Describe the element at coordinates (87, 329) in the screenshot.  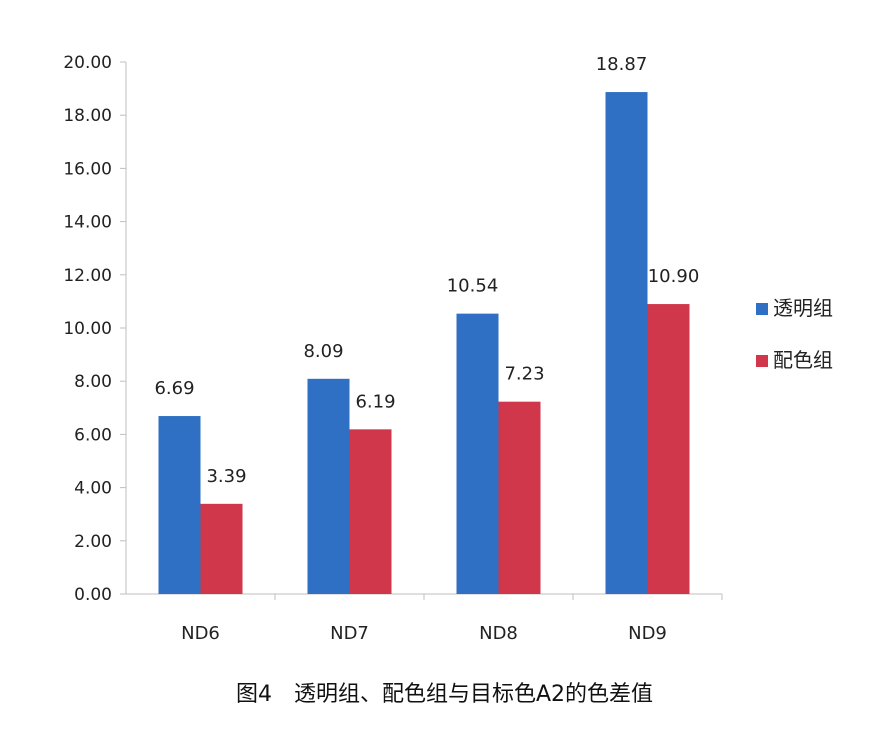
I see `y-tick-label: 10.00` at that location.